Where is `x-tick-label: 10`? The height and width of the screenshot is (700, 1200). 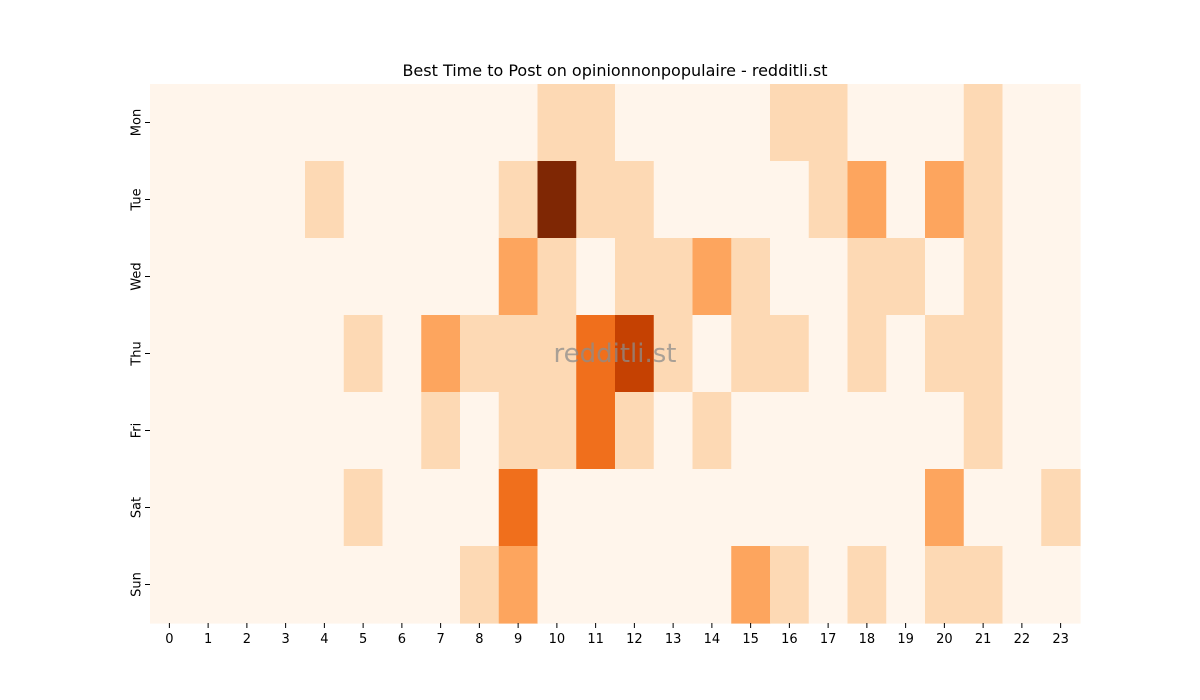 x-tick-label: 10 is located at coordinates (557, 639).